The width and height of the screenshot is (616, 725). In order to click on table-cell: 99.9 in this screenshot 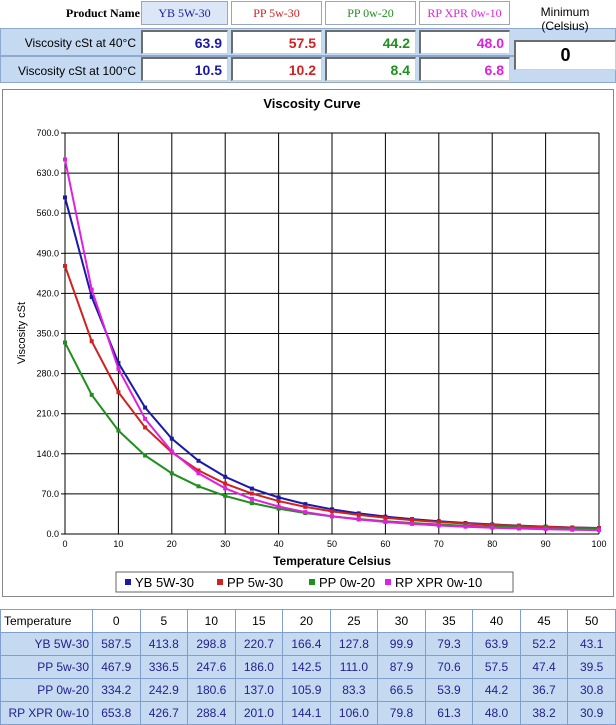, I will do `click(401, 644)`.